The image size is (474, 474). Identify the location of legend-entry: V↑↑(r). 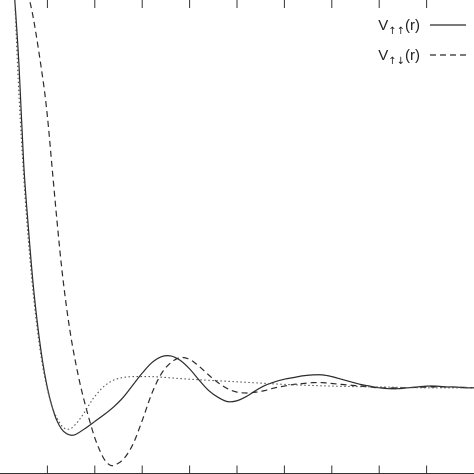
(422, 27).